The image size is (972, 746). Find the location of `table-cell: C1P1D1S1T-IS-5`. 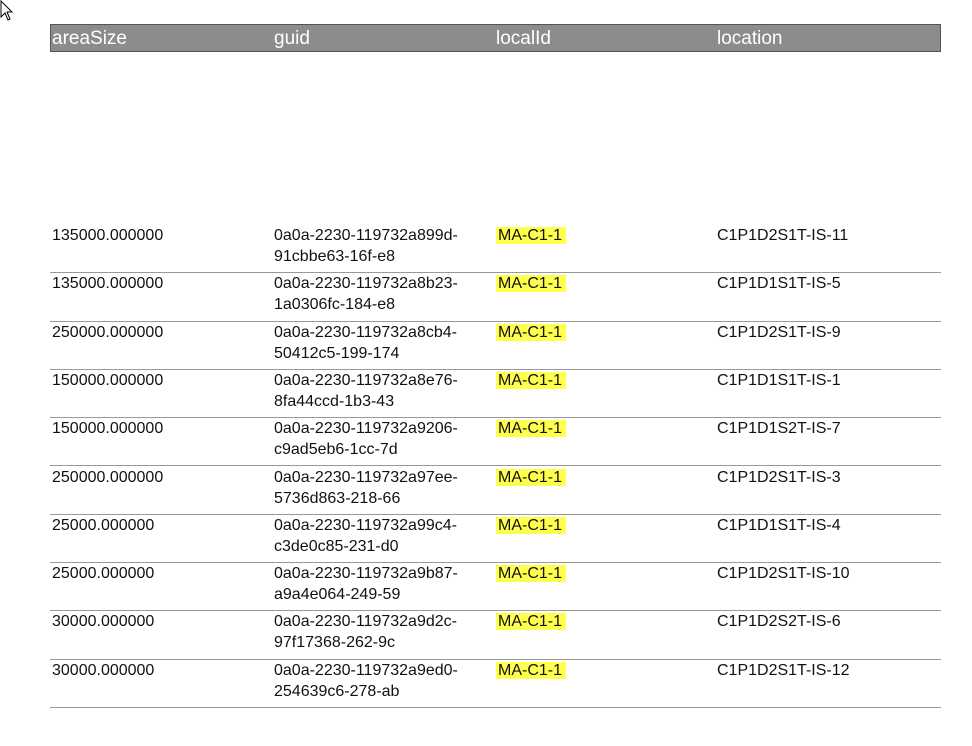

table-cell: C1P1D1S1T-IS-5 is located at coordinates (779, 284).